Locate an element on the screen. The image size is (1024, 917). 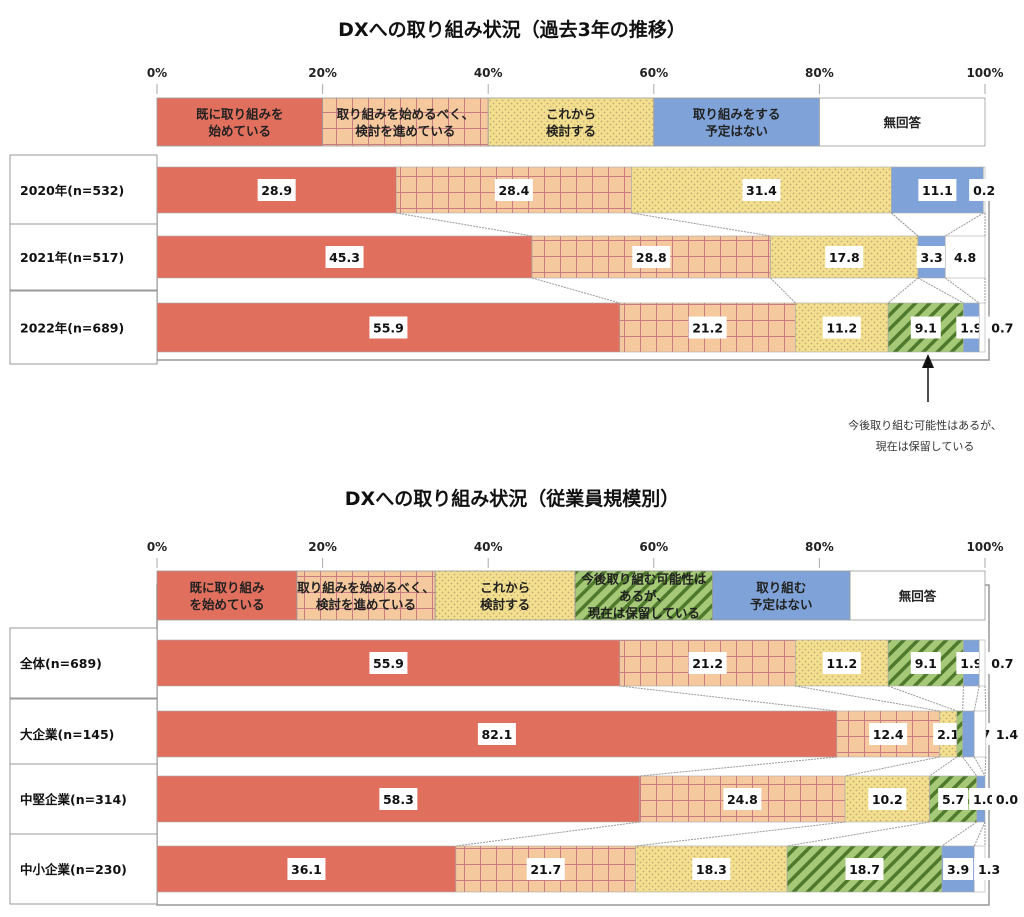
category-label: 中小企業(n=230) is located at coordinates (73, 869).